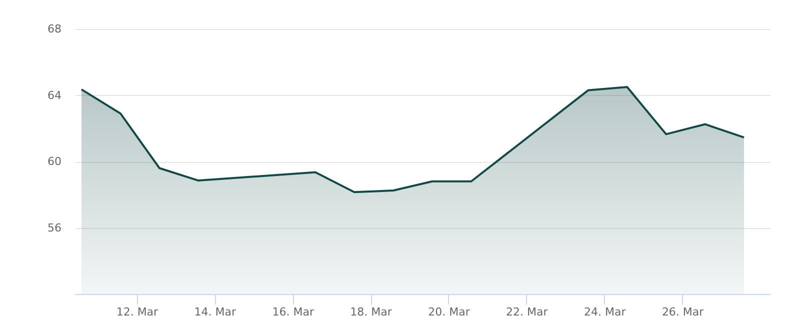 This screenshot has width=800, height=324. I want to click on x-tick-label: 26. Mar, so click(683, 312).